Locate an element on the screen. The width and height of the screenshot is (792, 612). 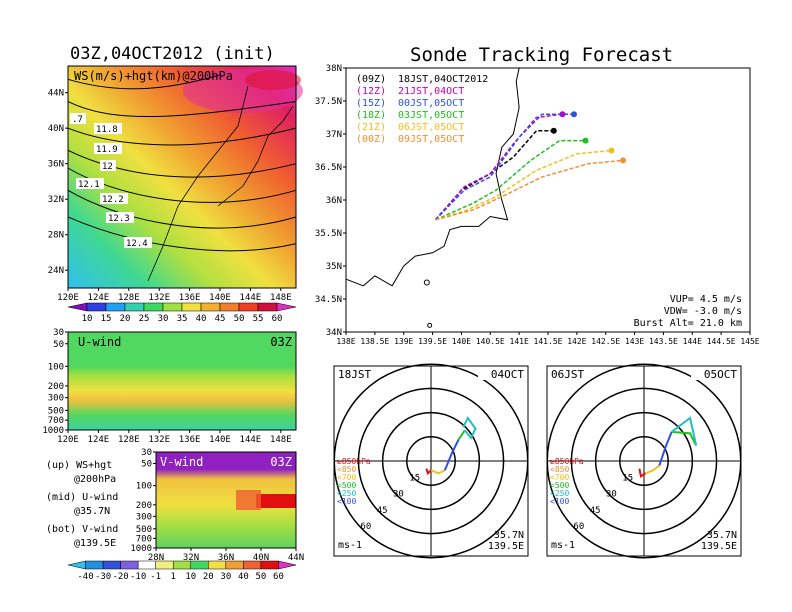
y-tick-label: 50 is located at coordinates (58, 345).